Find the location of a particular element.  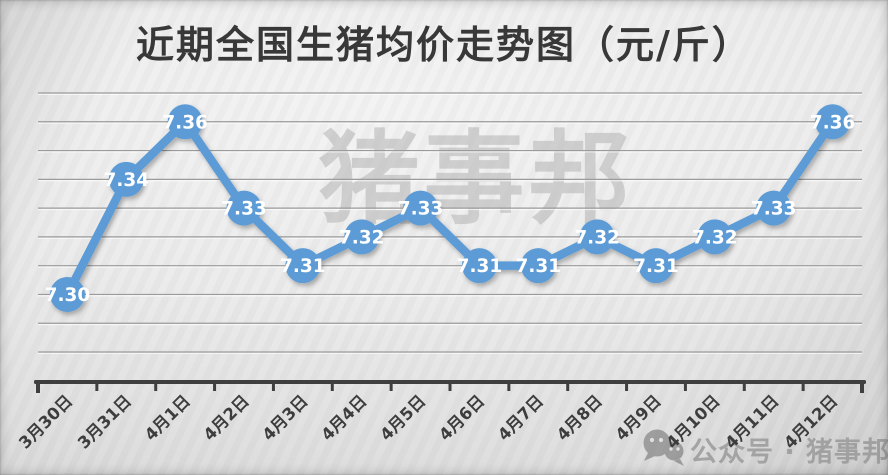

x-axis-label: 3月31日 is located at coordinates (104, 421).